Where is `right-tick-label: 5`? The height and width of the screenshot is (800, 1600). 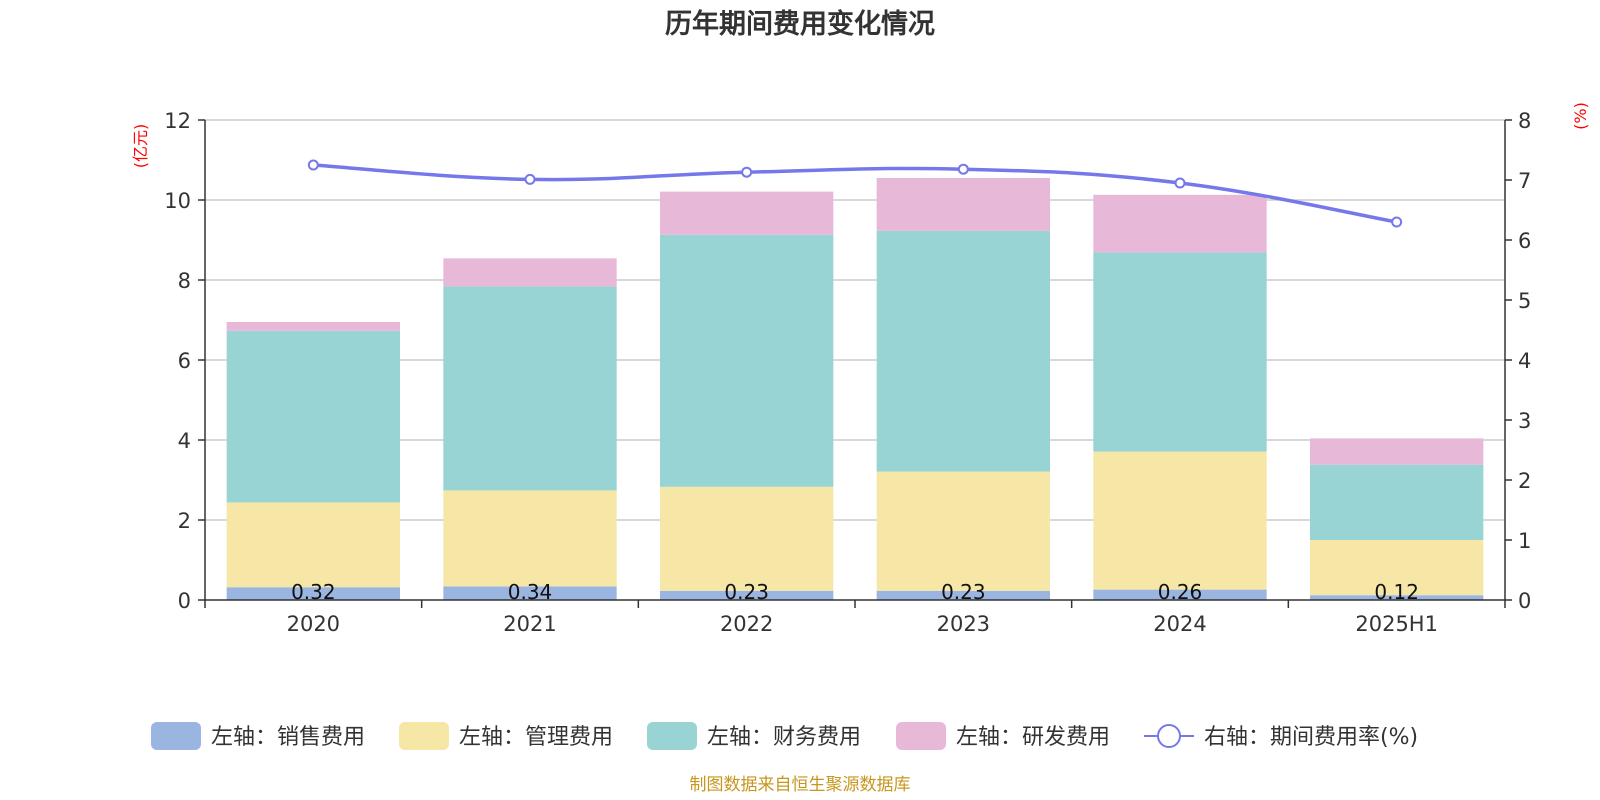 right-tick-label: 5 is located at coordinates (1524, 301).